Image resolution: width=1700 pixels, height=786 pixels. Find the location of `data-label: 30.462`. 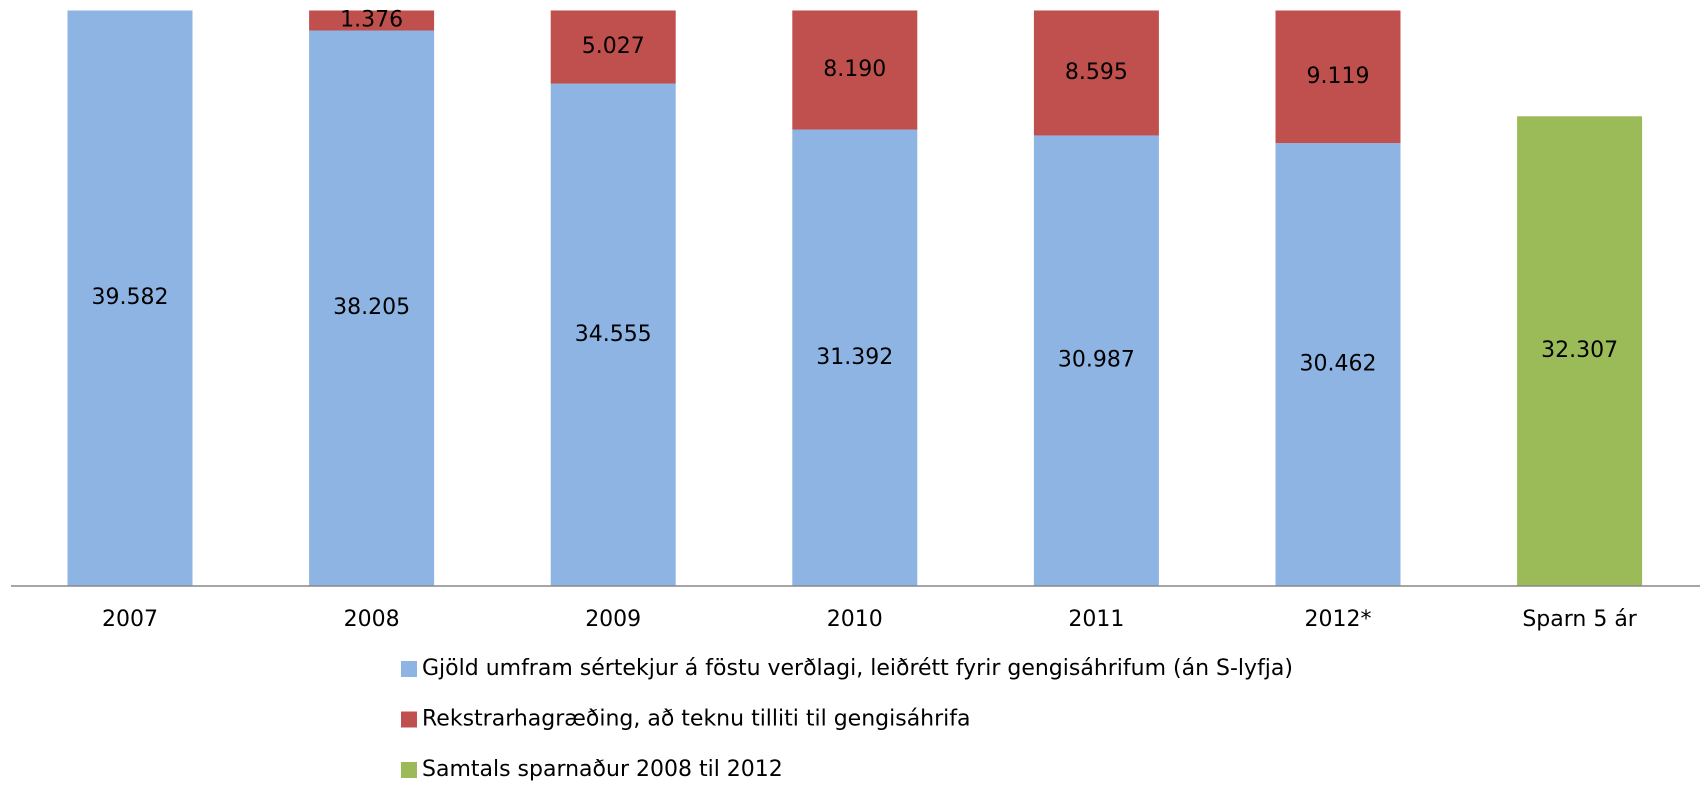

data-label: 30.462 is located at coordinates (1338, 364).